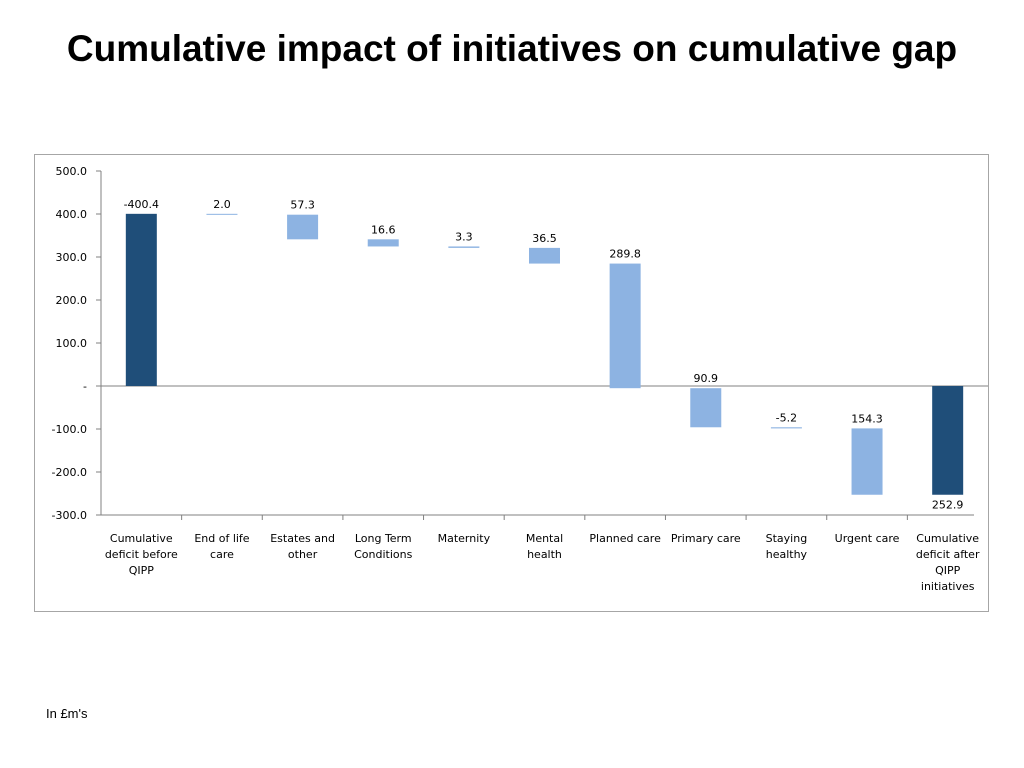 The width and height of the screenshot is (1024, 768). I want to click on category-label: Primary care, so click(706, 538).